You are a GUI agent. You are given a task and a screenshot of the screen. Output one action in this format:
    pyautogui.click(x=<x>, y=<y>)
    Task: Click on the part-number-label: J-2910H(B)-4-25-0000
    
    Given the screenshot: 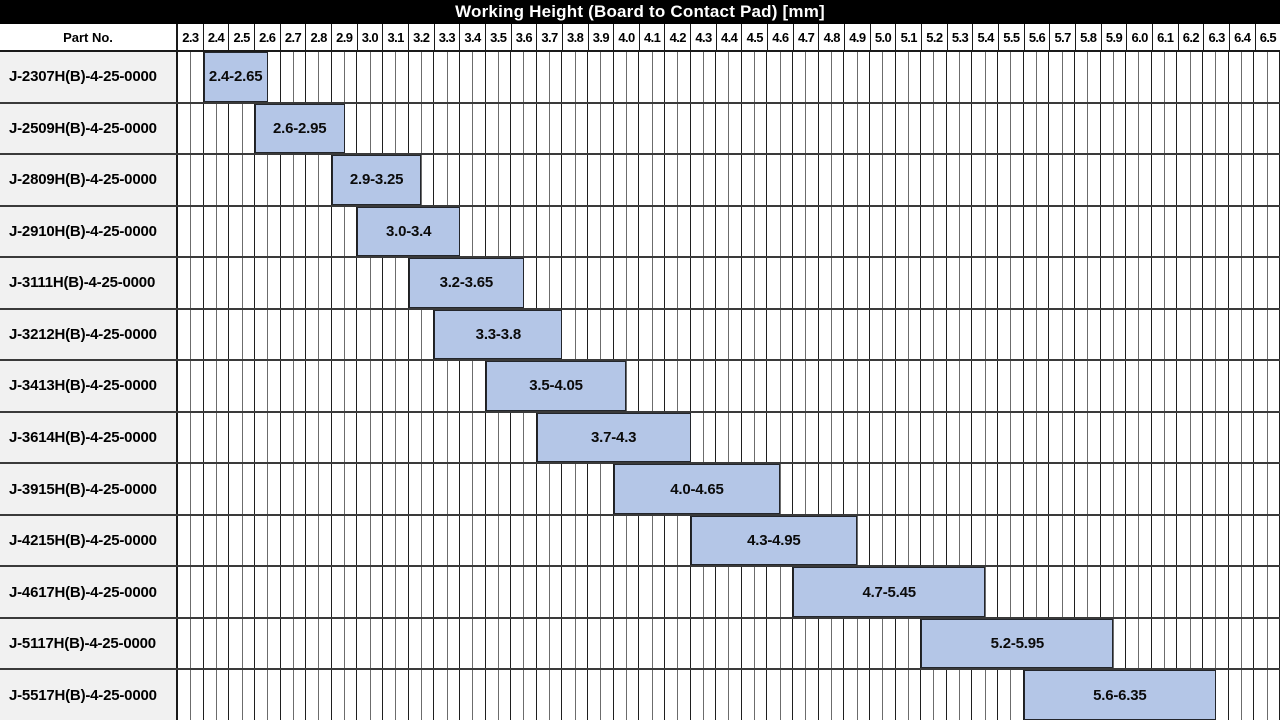 What is the action you would take?
    pyautogui.click(x=89, y=231)
    